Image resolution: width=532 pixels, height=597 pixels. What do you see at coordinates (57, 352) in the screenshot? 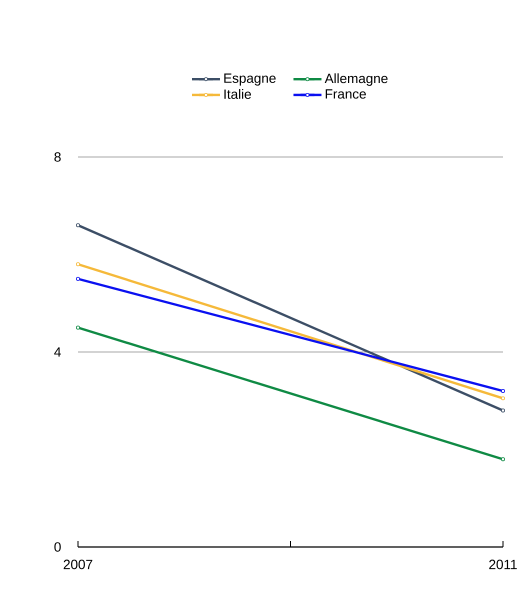
I see `y-tick-label: 4` at bounding box center [57, 352].